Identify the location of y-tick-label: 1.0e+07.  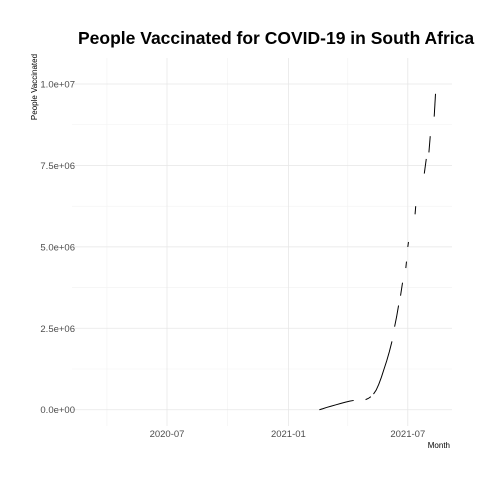
(57, 85).